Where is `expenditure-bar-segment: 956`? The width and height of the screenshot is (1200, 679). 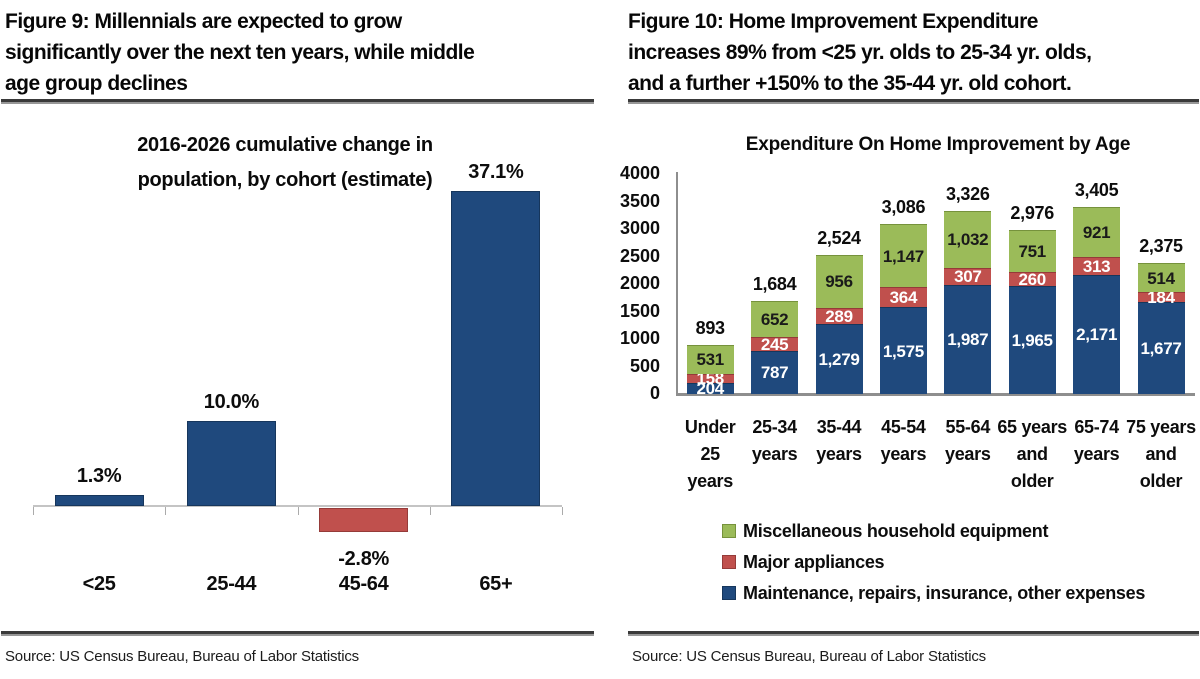 expenditure-bar-segment: 956 is located at coordinates (839, 281).